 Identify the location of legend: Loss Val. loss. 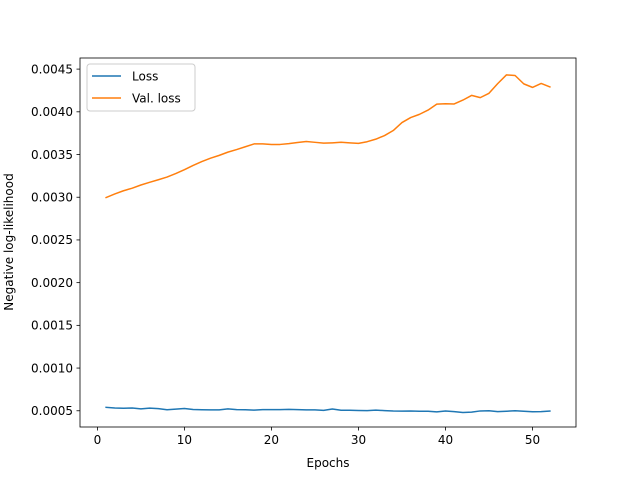
(141, 87).